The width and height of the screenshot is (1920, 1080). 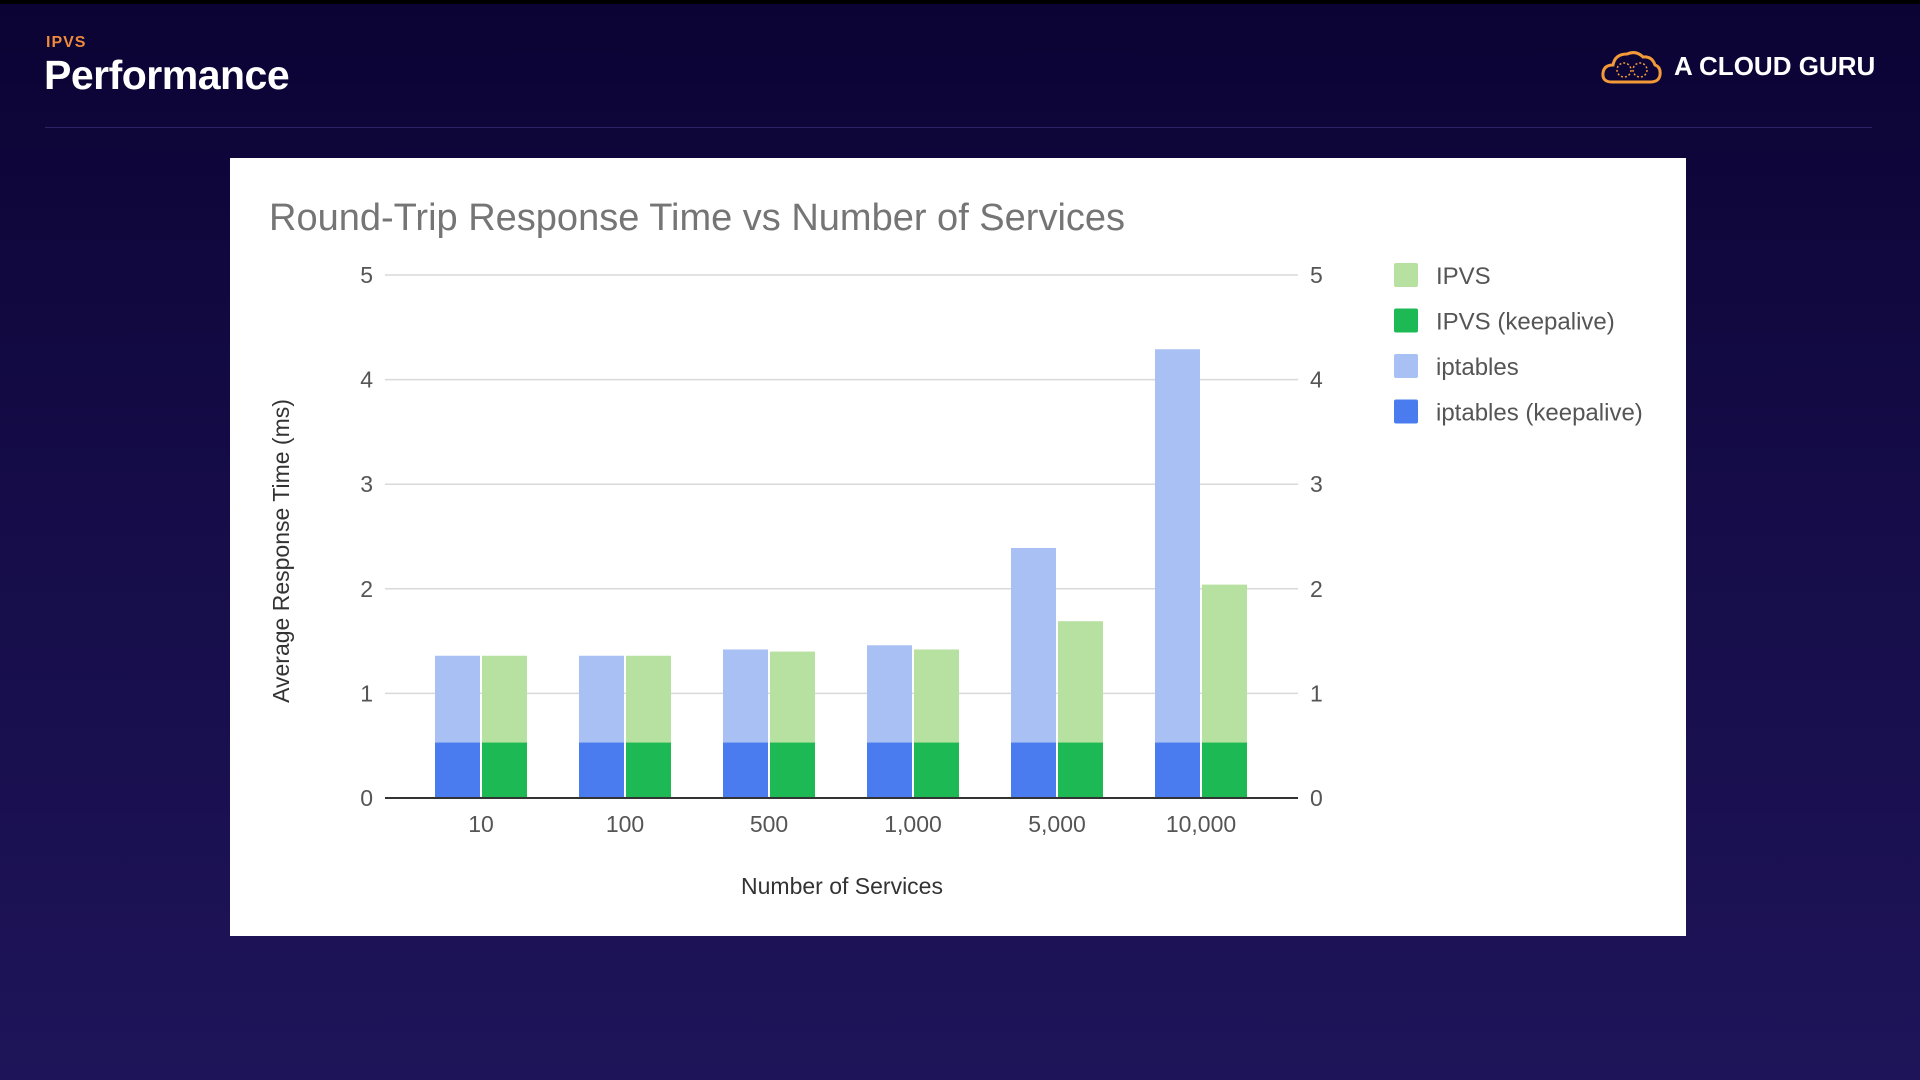 I want to click on y-tick-label-right: 5, so click(x=1316, y=275).